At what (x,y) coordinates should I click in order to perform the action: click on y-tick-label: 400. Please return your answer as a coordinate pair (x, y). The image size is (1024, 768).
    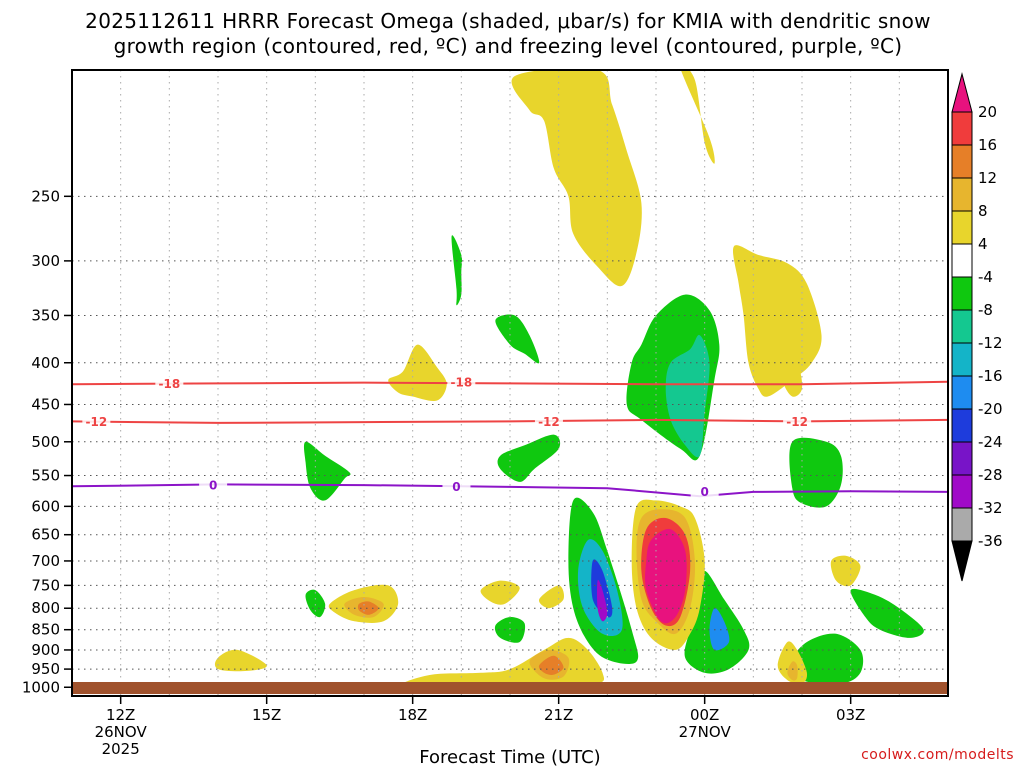
    Looking at the image, I should click on (45, 363).